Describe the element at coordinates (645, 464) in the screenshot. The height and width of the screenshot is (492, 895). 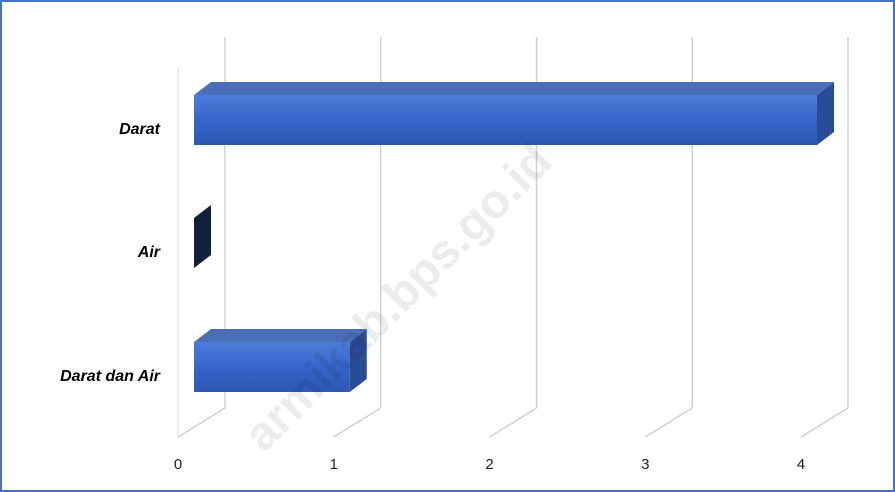
I see `x-tick-label: 3` at that location.